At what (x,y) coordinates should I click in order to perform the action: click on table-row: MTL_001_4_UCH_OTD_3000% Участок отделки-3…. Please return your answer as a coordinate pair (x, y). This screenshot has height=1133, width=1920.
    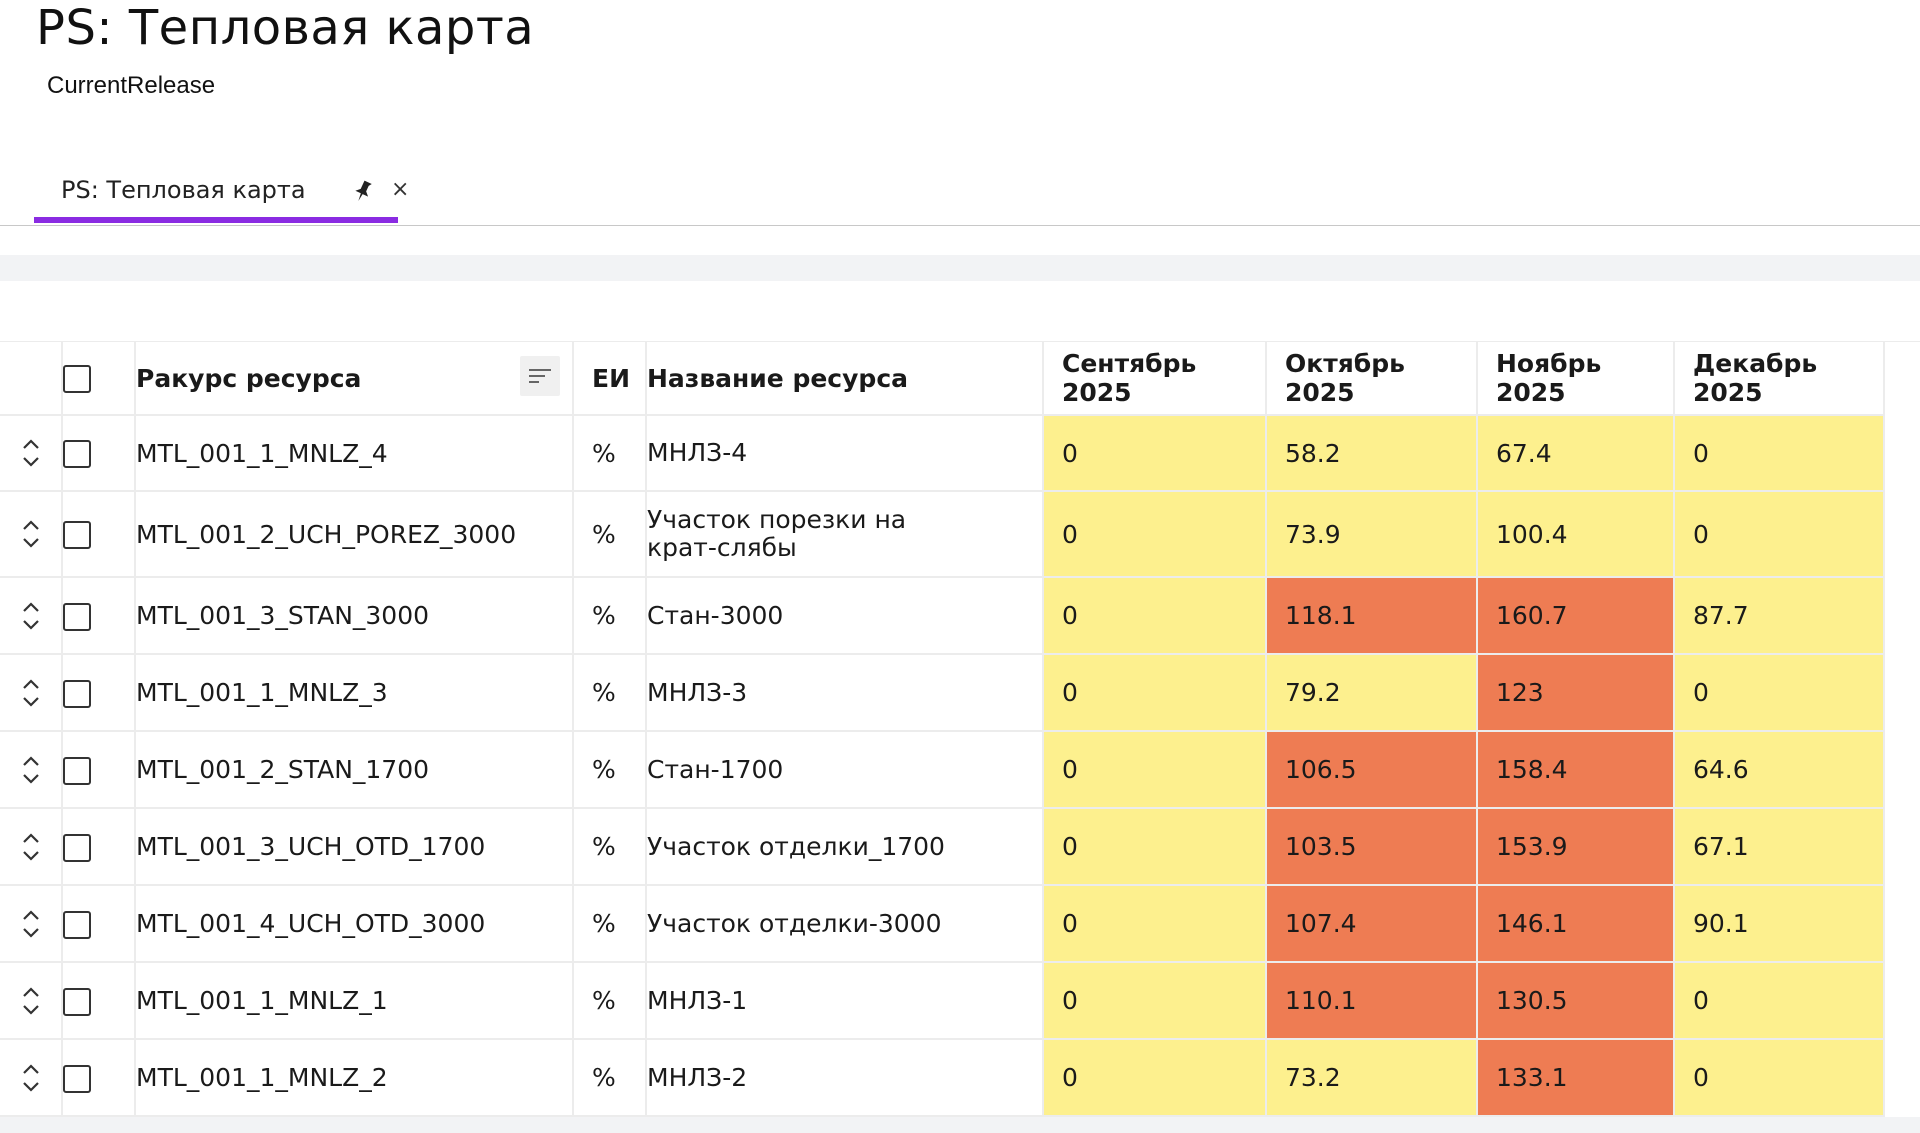
    Looking at the image, I should click on (942, 924).